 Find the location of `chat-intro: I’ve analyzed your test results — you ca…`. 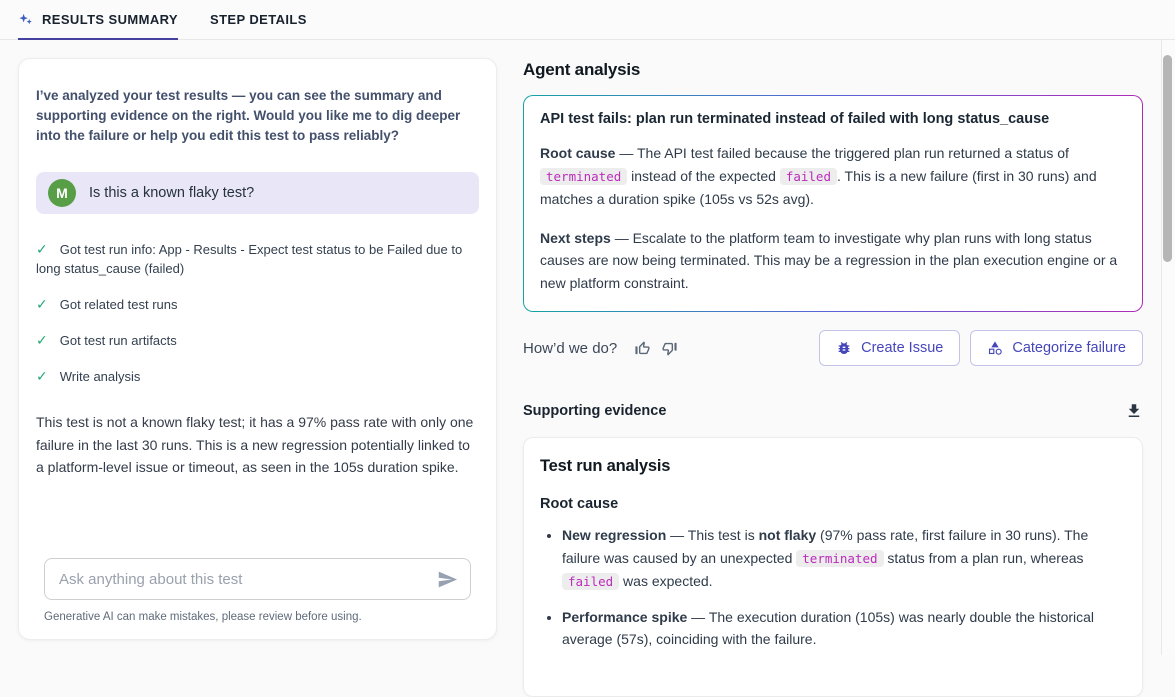

chat-intro: I’ve analyzed your test results — you ca… is located at coordinates (257, 116).